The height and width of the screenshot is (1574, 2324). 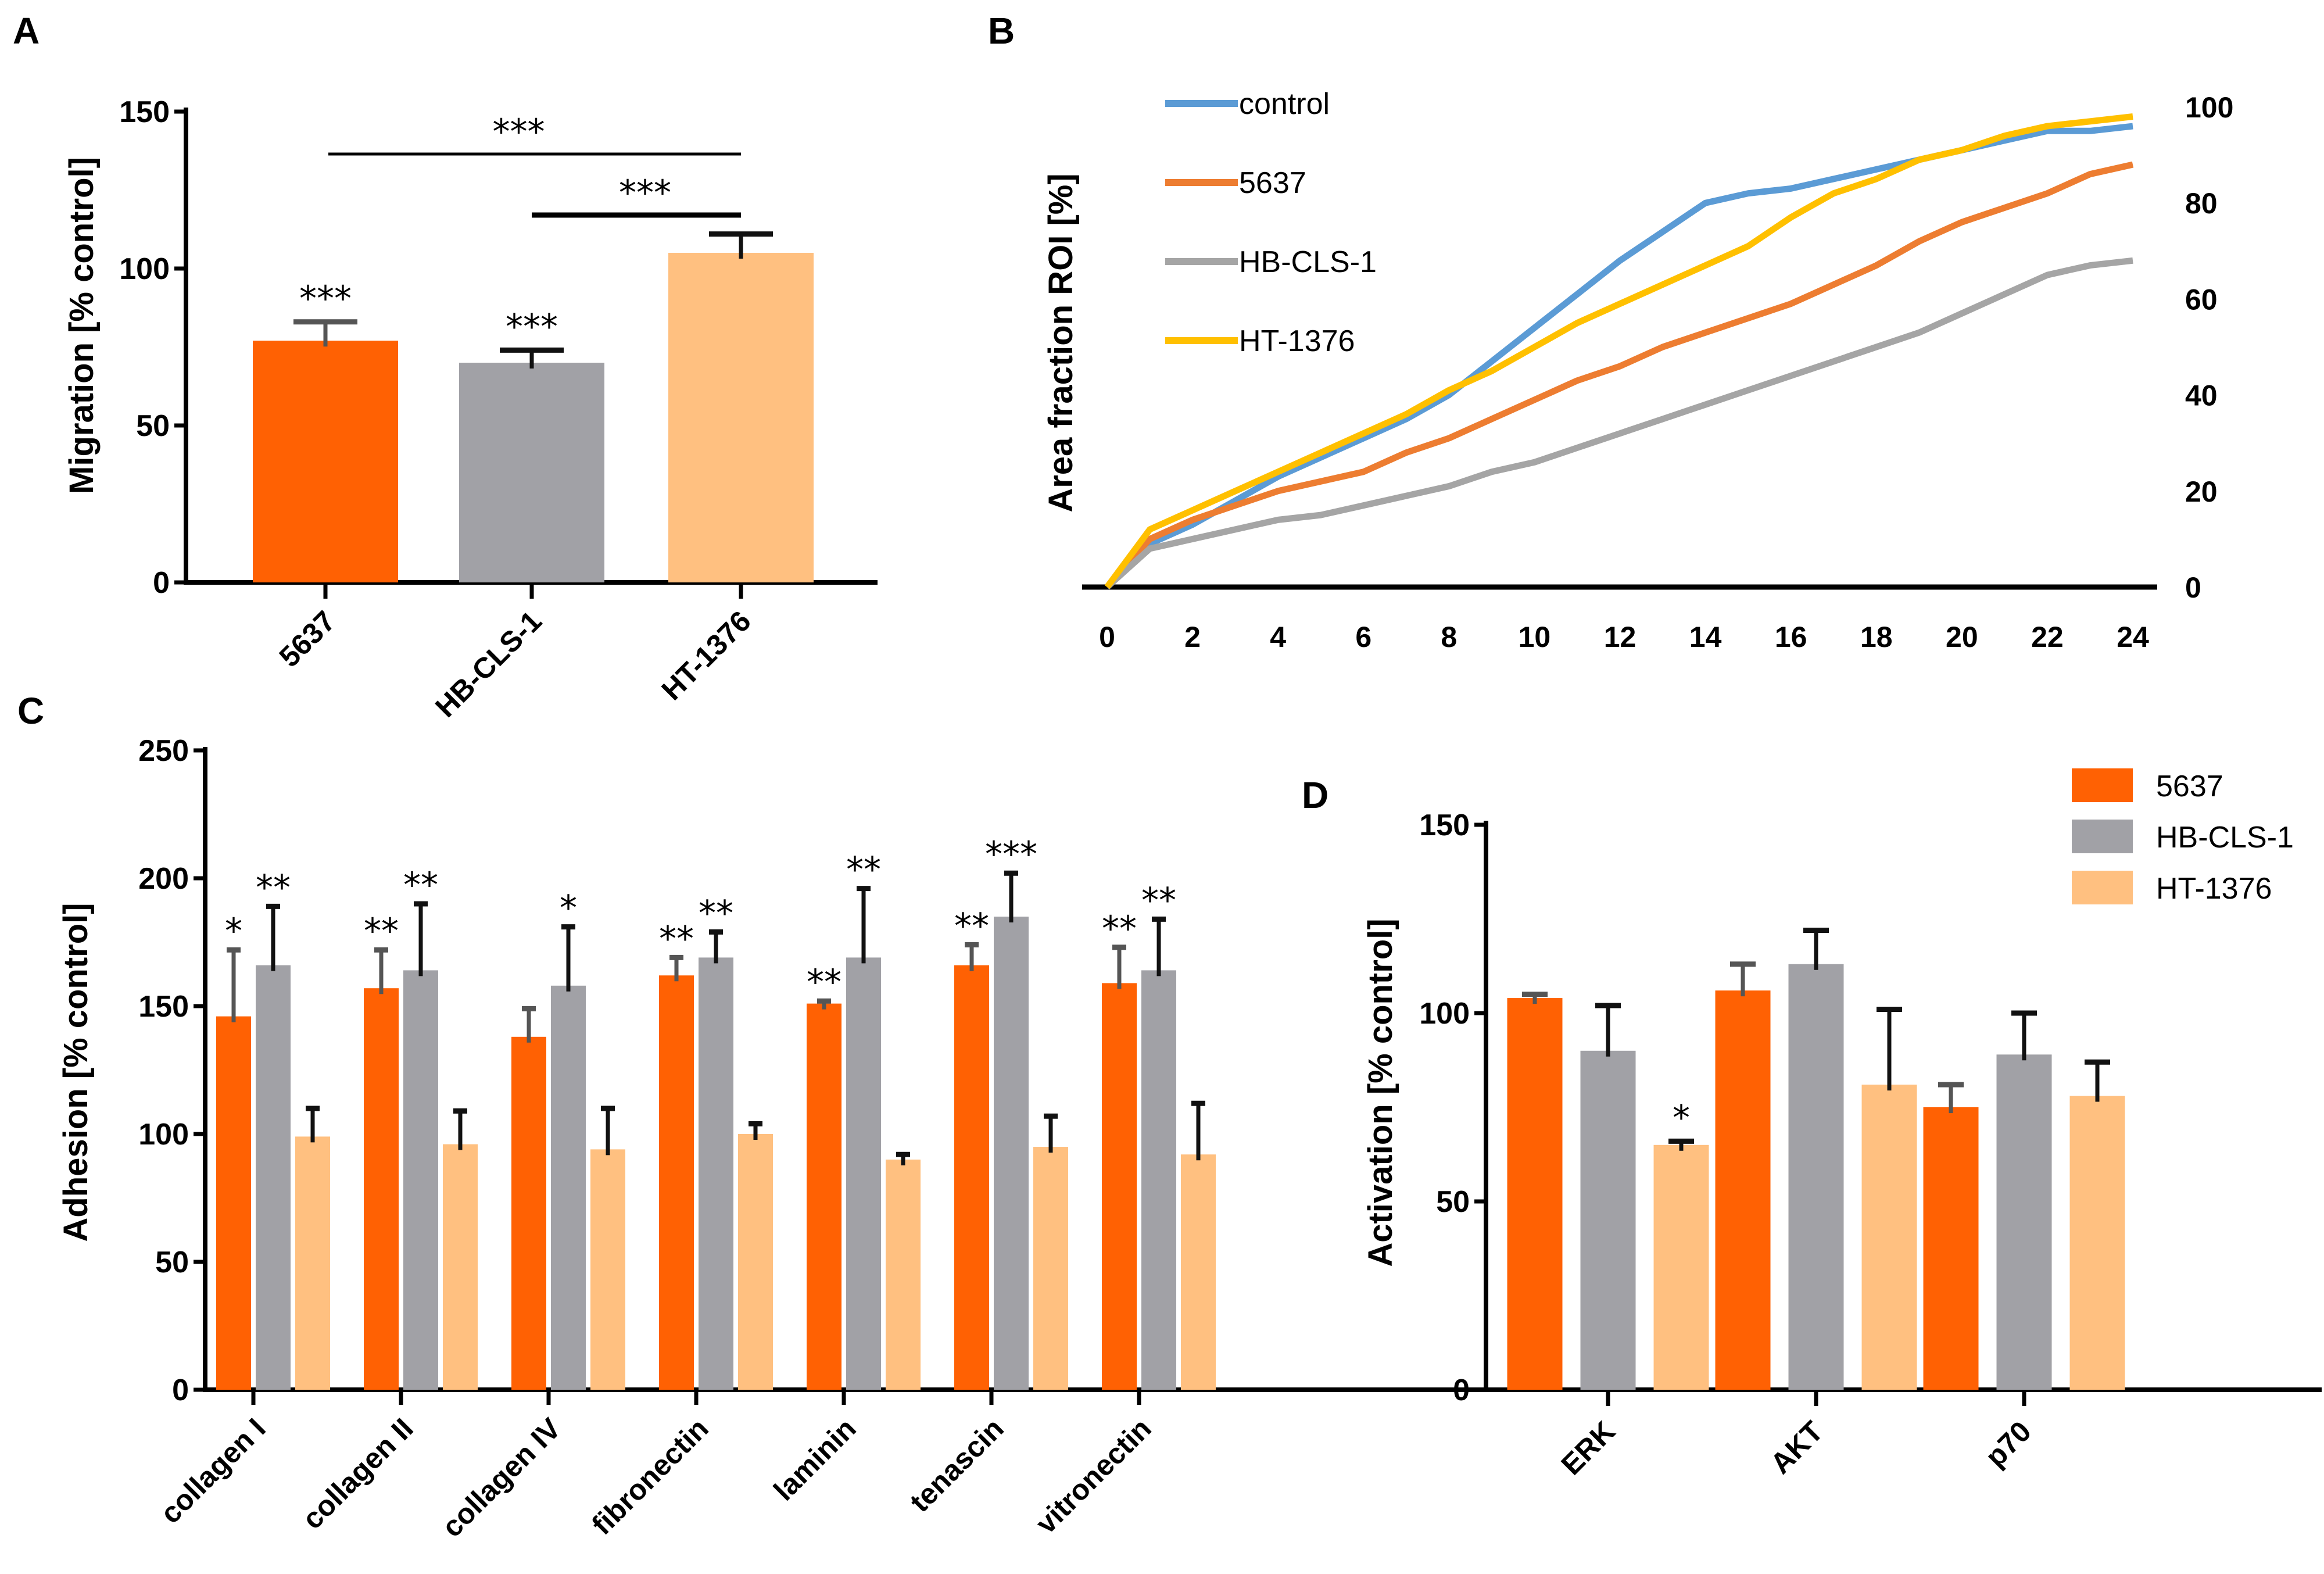 What do you see at coordinates (1278, 637) in the screenshot?
I see `panel-b-x-tick-label: 4` at bounding box center [1278, 637].